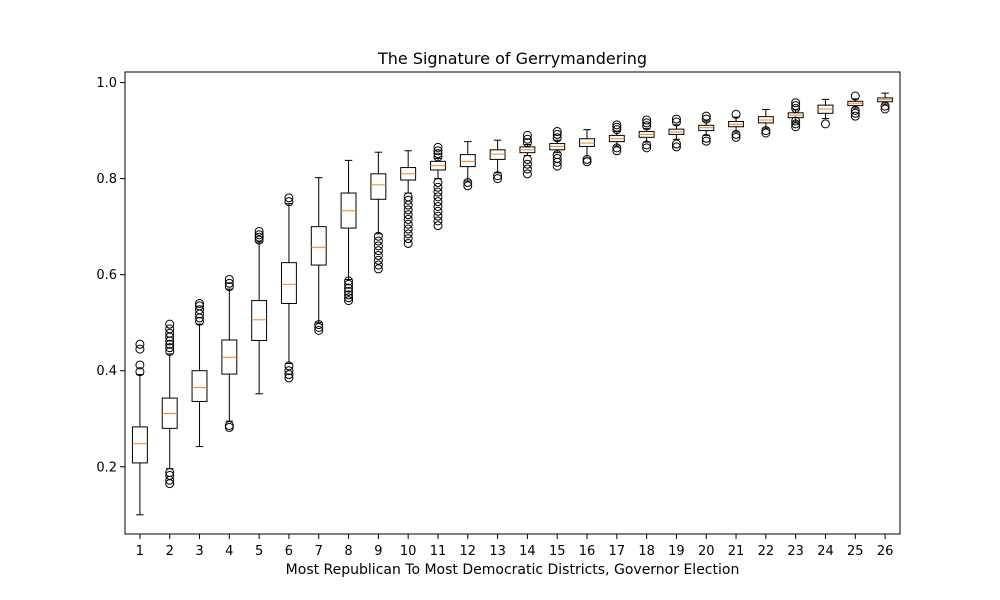  I want to click on x-tick-label: 21, so click(736, 551).